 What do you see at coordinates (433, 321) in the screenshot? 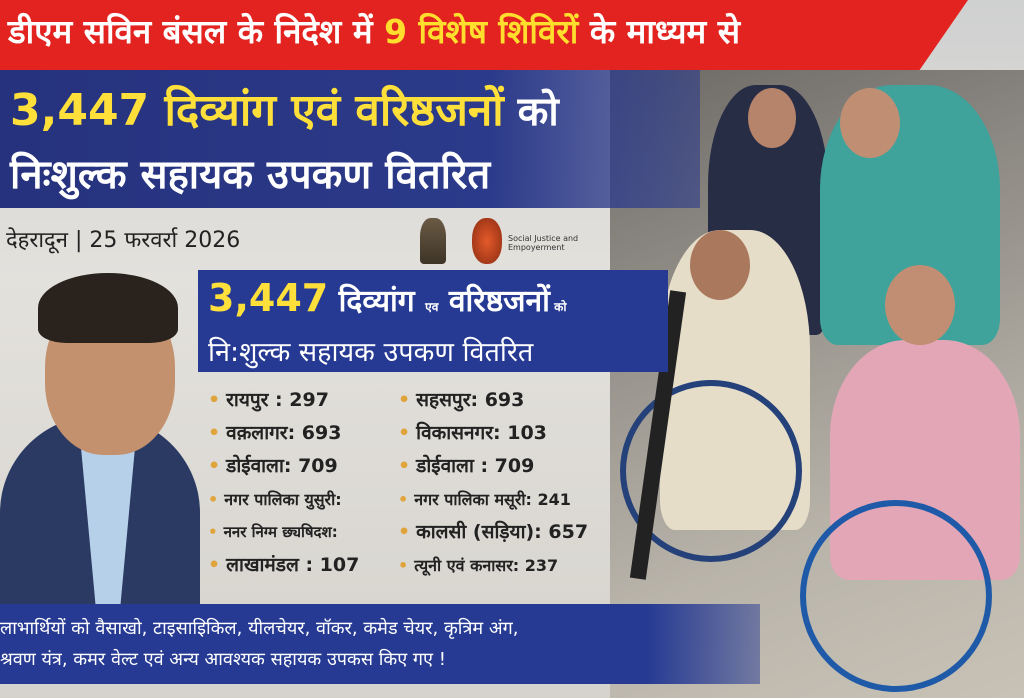
I see `subheadline-band` at bounding box center [433, 321].